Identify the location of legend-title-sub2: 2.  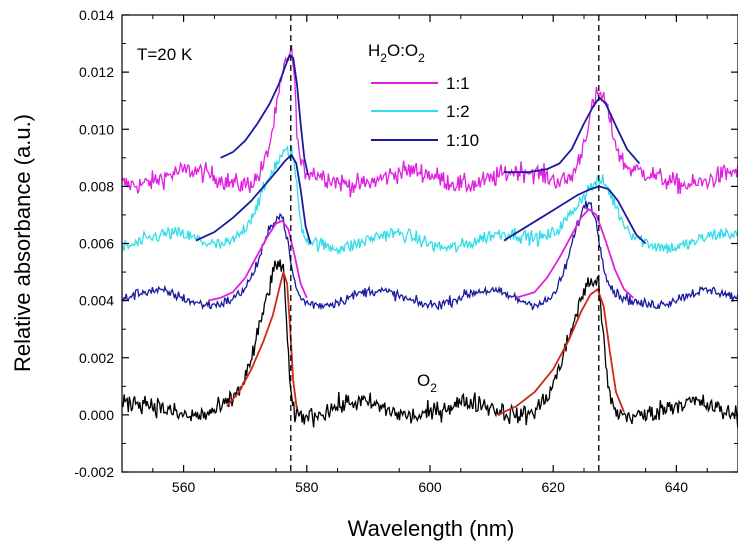
(421, 58).